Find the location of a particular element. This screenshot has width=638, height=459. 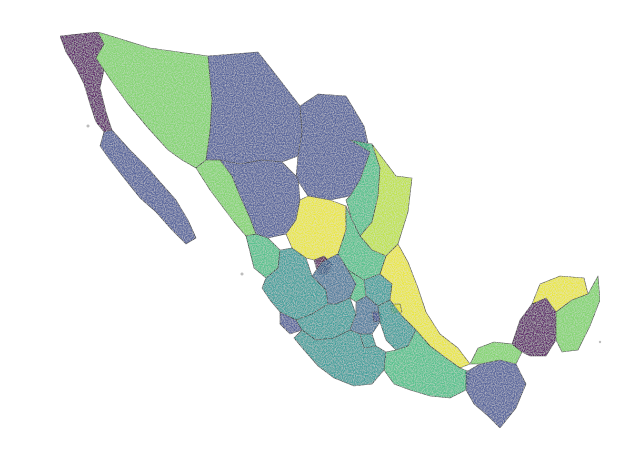

region-campeche is located at coordinates (534, 327).